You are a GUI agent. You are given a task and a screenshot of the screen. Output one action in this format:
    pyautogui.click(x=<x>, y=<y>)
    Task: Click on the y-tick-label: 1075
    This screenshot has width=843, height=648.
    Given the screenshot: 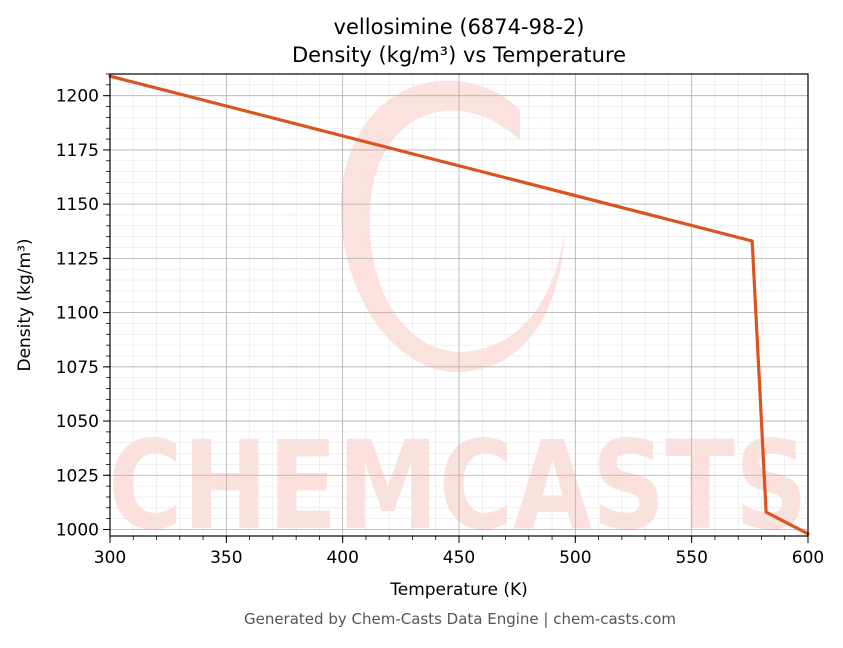 What is the action you would take?
    pyautogui.click(x=77, y=368)
    